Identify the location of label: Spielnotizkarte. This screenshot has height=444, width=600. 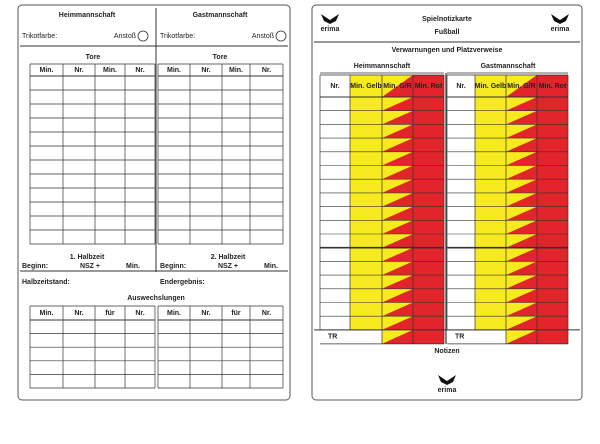
(447, 19).